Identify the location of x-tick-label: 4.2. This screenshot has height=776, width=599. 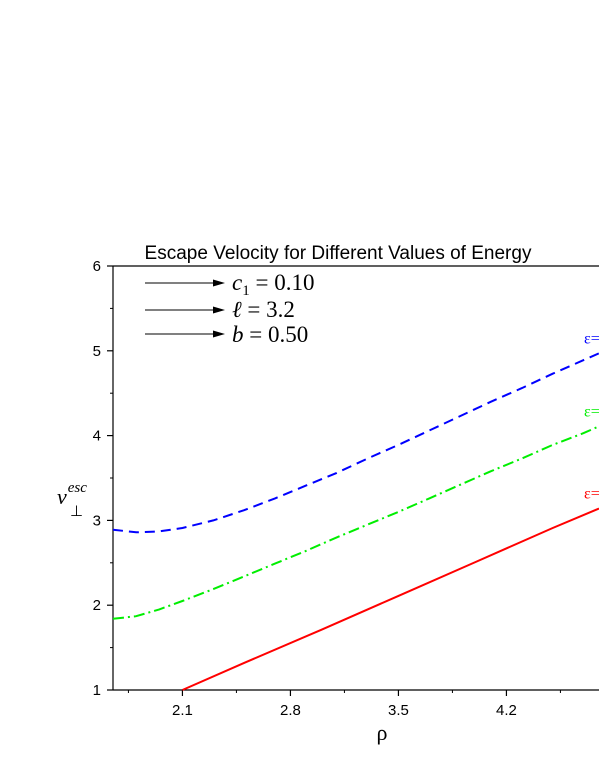
(506, 710).